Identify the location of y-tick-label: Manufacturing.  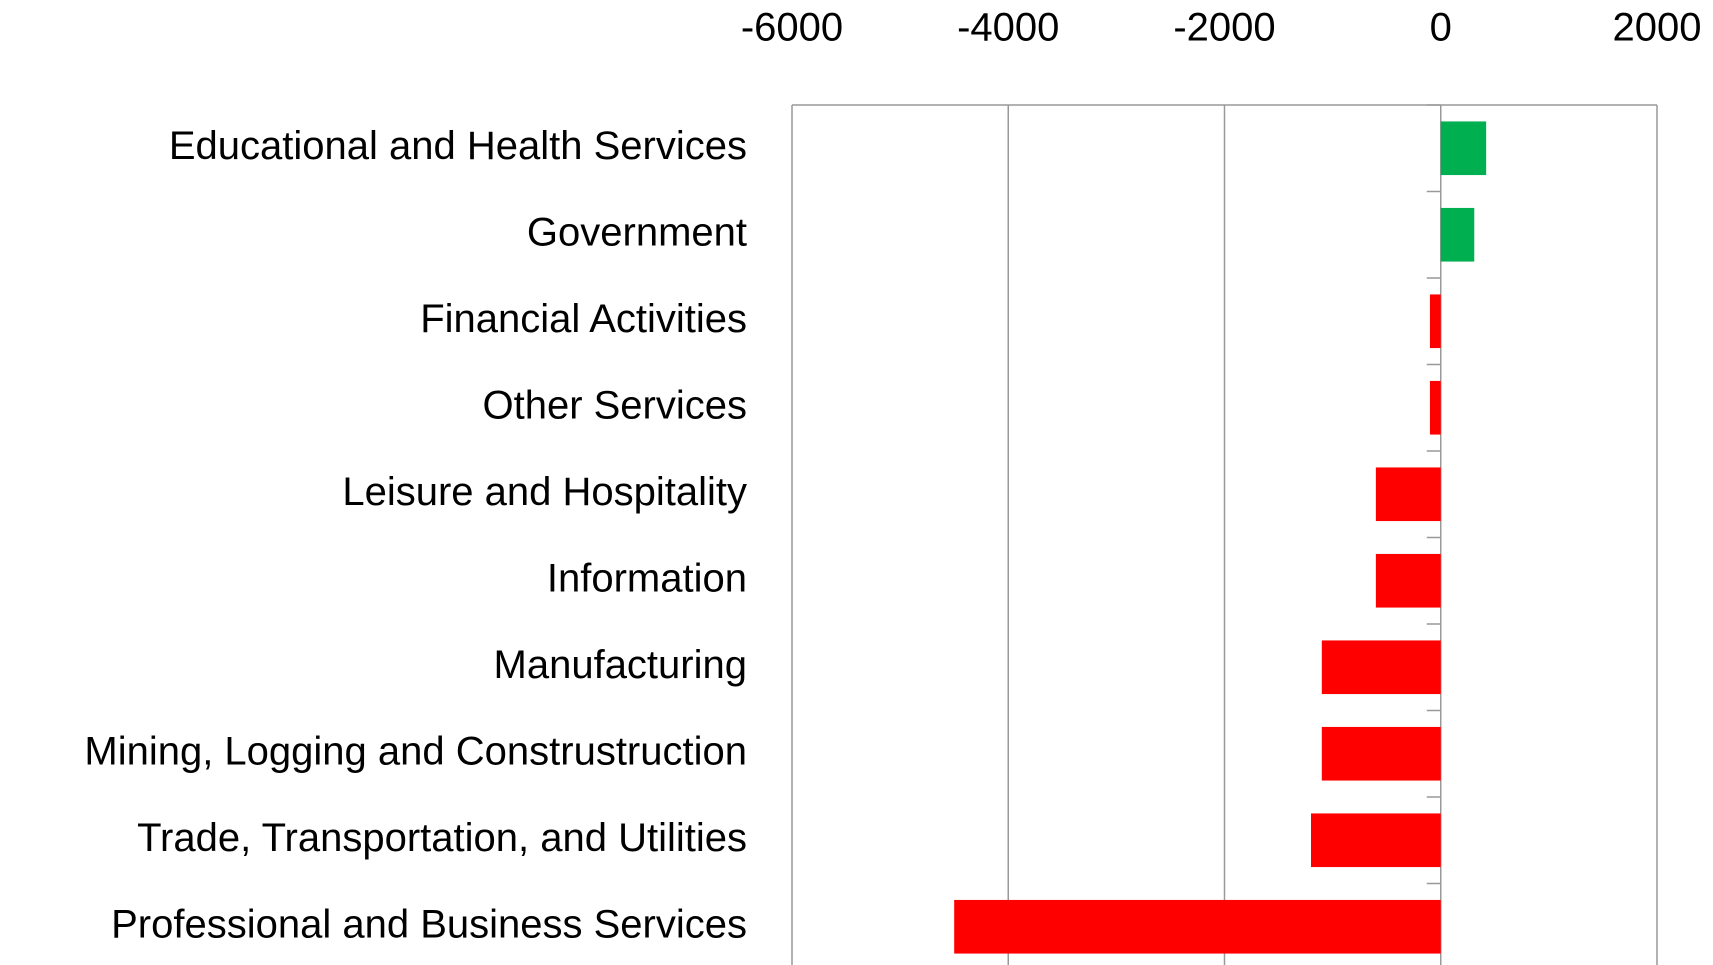
(620, 665).